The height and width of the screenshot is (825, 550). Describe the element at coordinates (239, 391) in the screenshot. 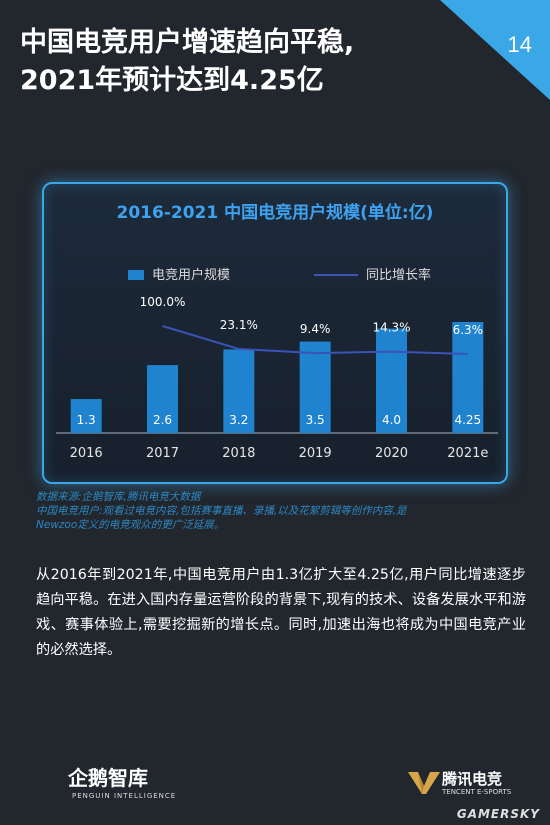

I see `bar-2018` at that location.